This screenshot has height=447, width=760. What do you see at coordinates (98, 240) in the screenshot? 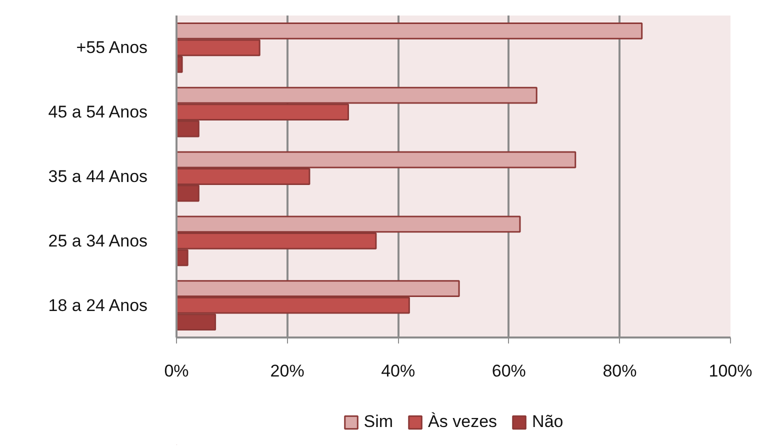
I see `y-tick-label: 25 a 34 Anos` at bounding box center [98, 240].